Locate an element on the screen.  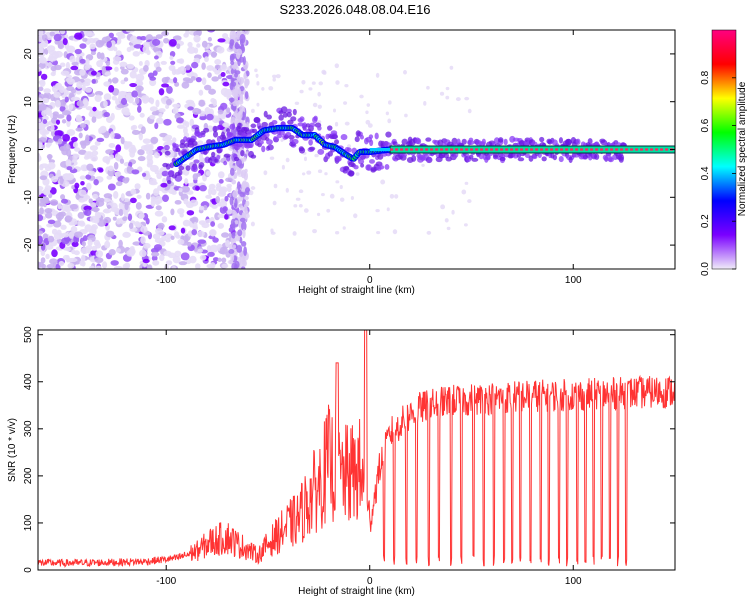
colorbar-label: Normalized spectral amplitude is located at coordinates (742, 148).